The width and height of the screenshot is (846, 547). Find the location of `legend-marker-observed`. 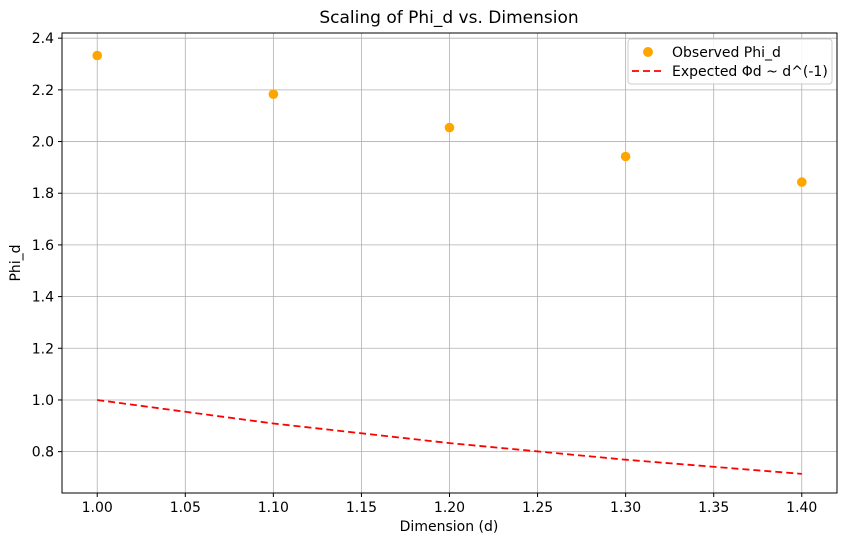

legend-marker-observed is located at coordinates (648, 52).